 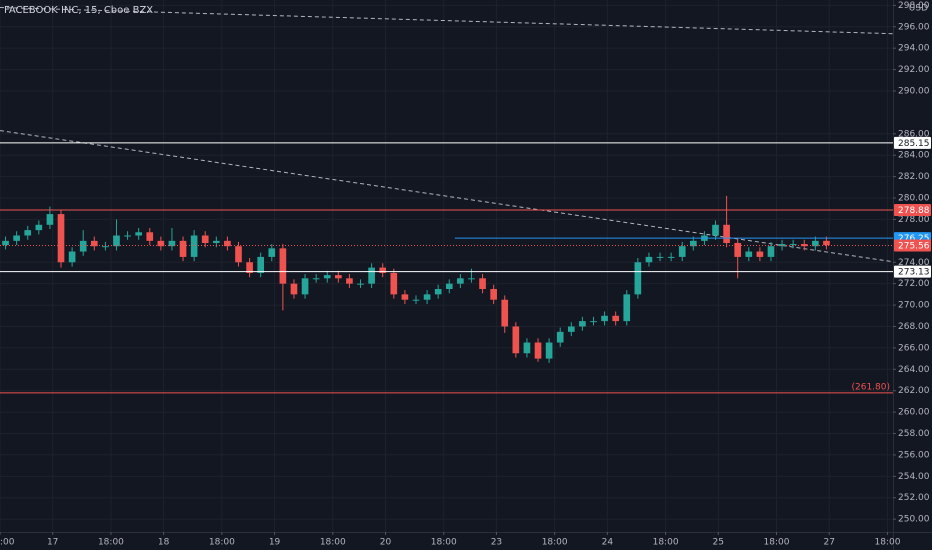 I want to click on price-label: 273.13, so click(x=914, y=273).